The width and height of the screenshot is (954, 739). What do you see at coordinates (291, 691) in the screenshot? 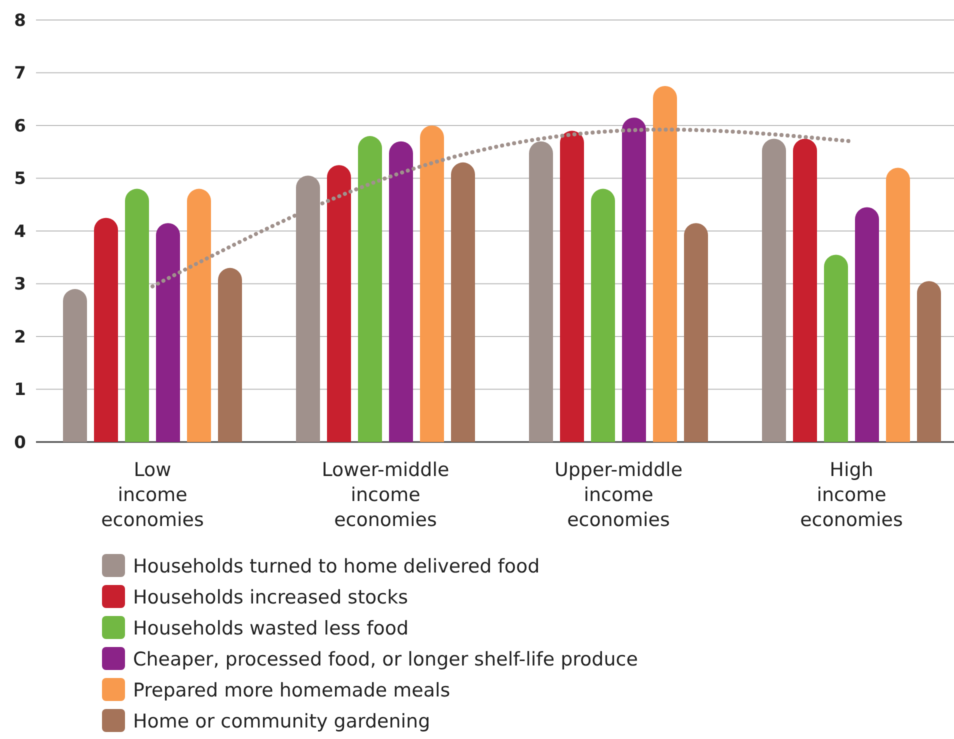
I see `legend-label: Prepared more homemade meals` at bounding box center [291, 691].